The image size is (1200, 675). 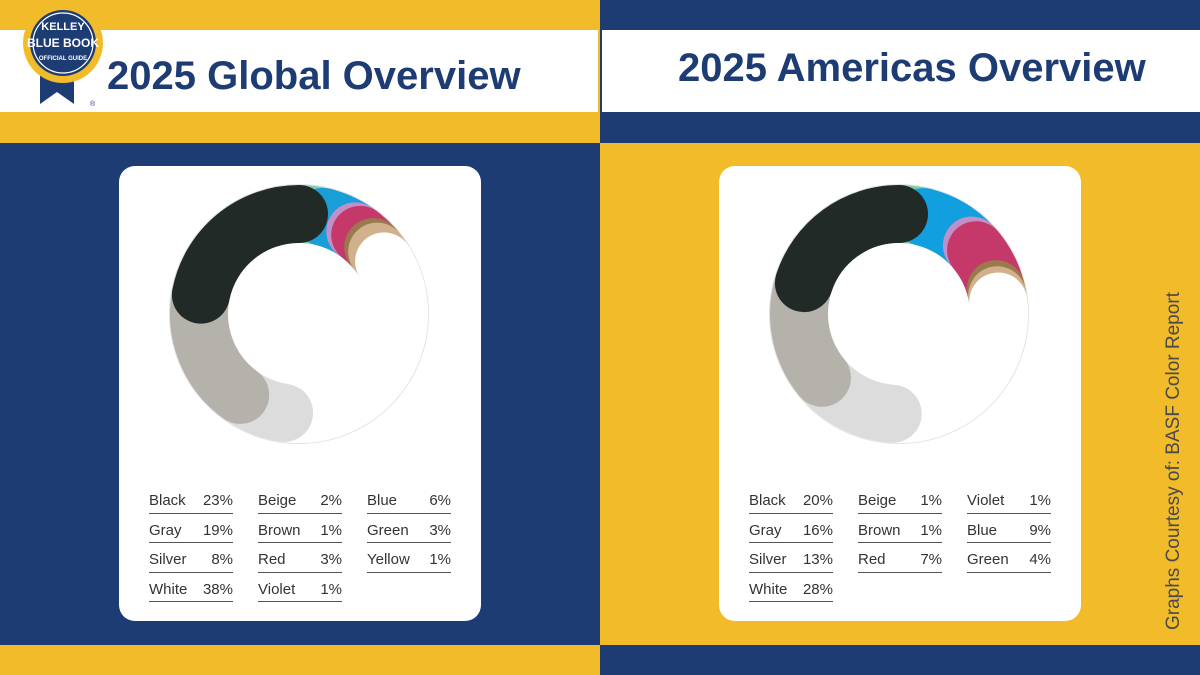 What do you see at coordinates (191, 587) in the screenshot?
I see `legend-row: White 38%` at bounding box center [191, 587].